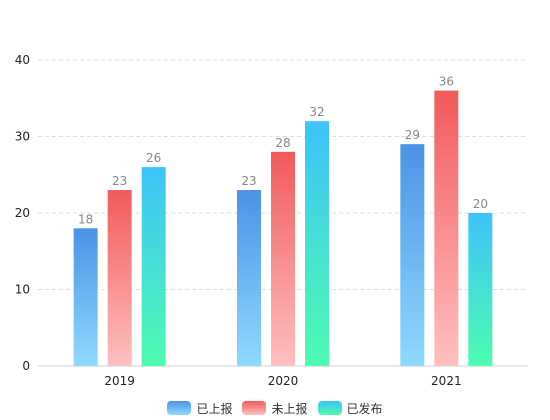 Image resolution: width=550 pixels, height=420 pixels. What do you see at coordinates (85, 219) in the screenshot?
I see `data-label: 18` at bounding box center [85, 219].